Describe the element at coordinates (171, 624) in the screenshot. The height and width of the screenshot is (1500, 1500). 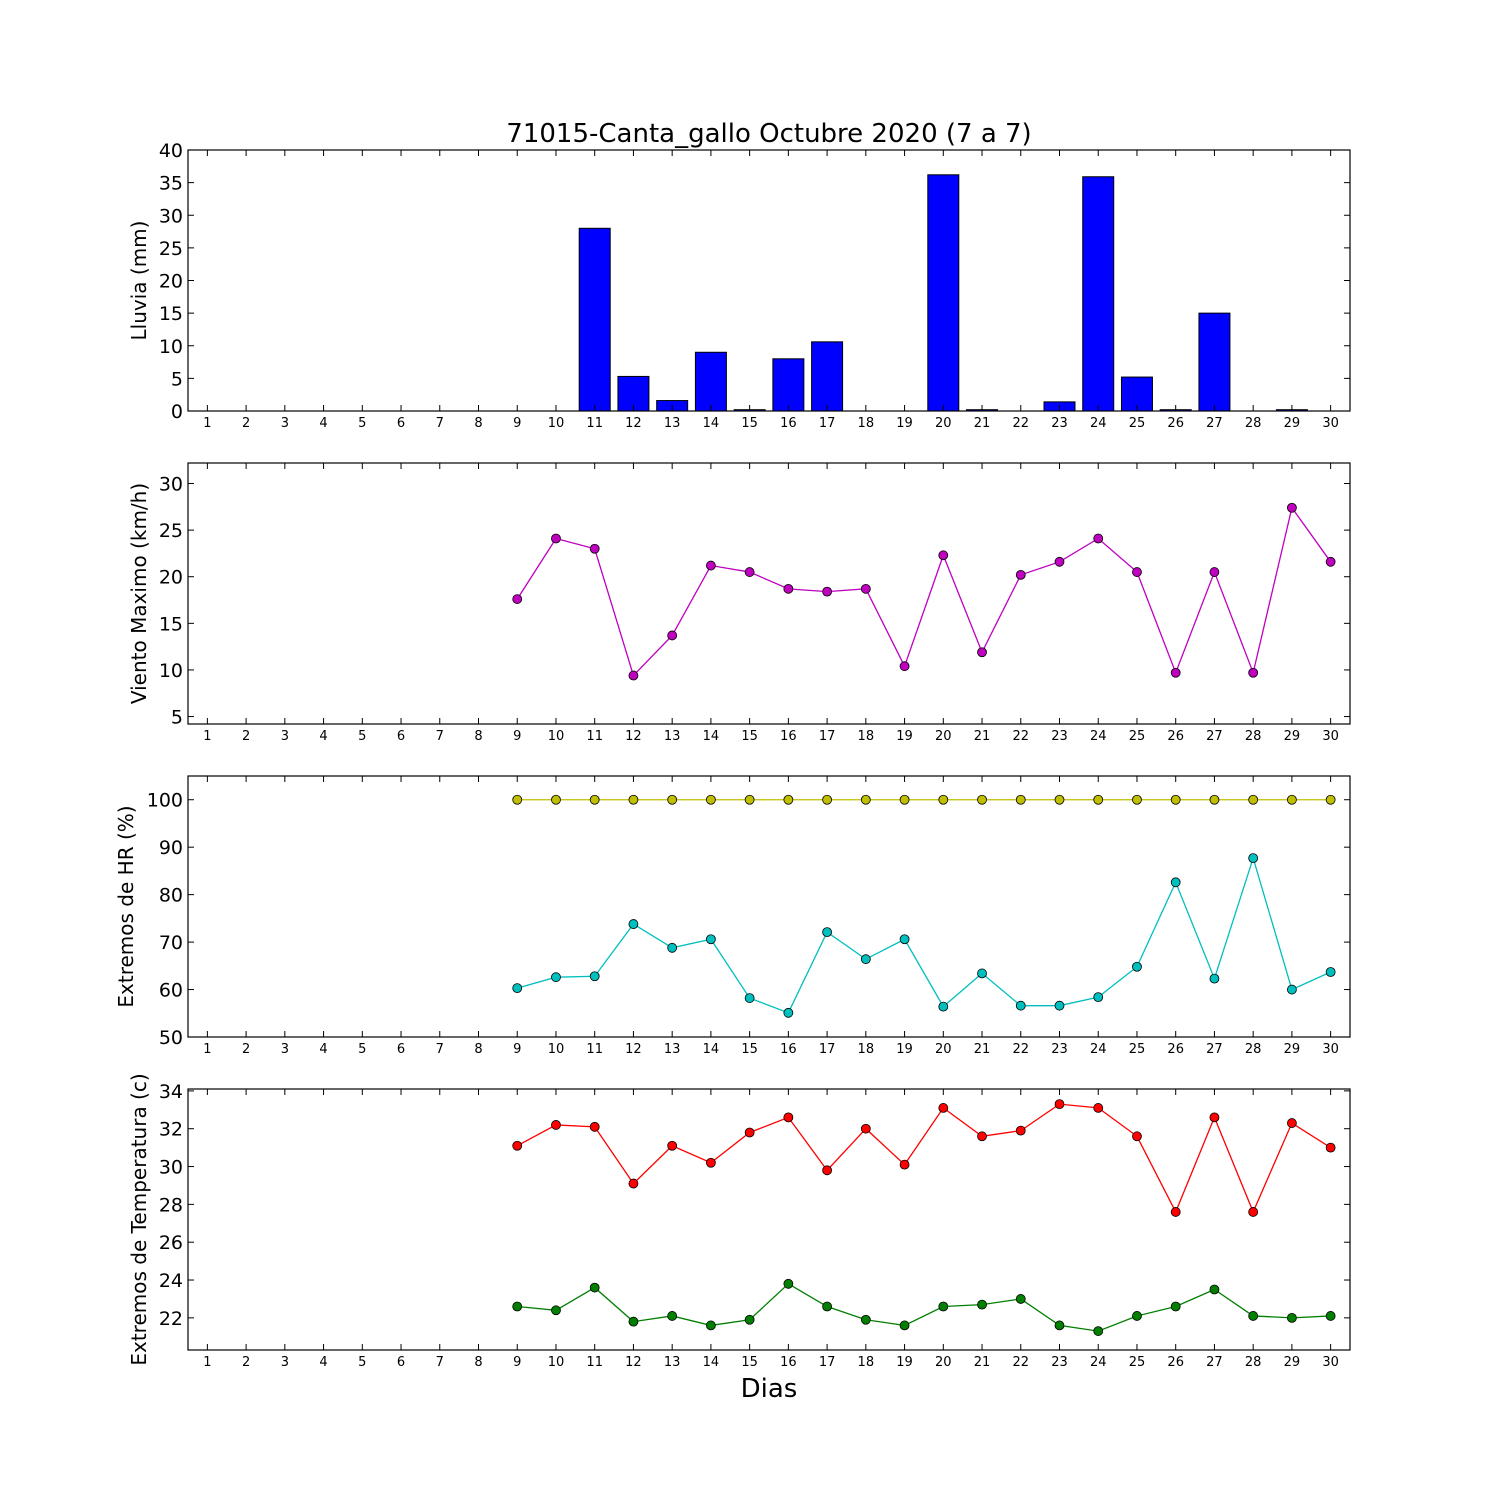
I see `y-tick-label: 15` at that location.